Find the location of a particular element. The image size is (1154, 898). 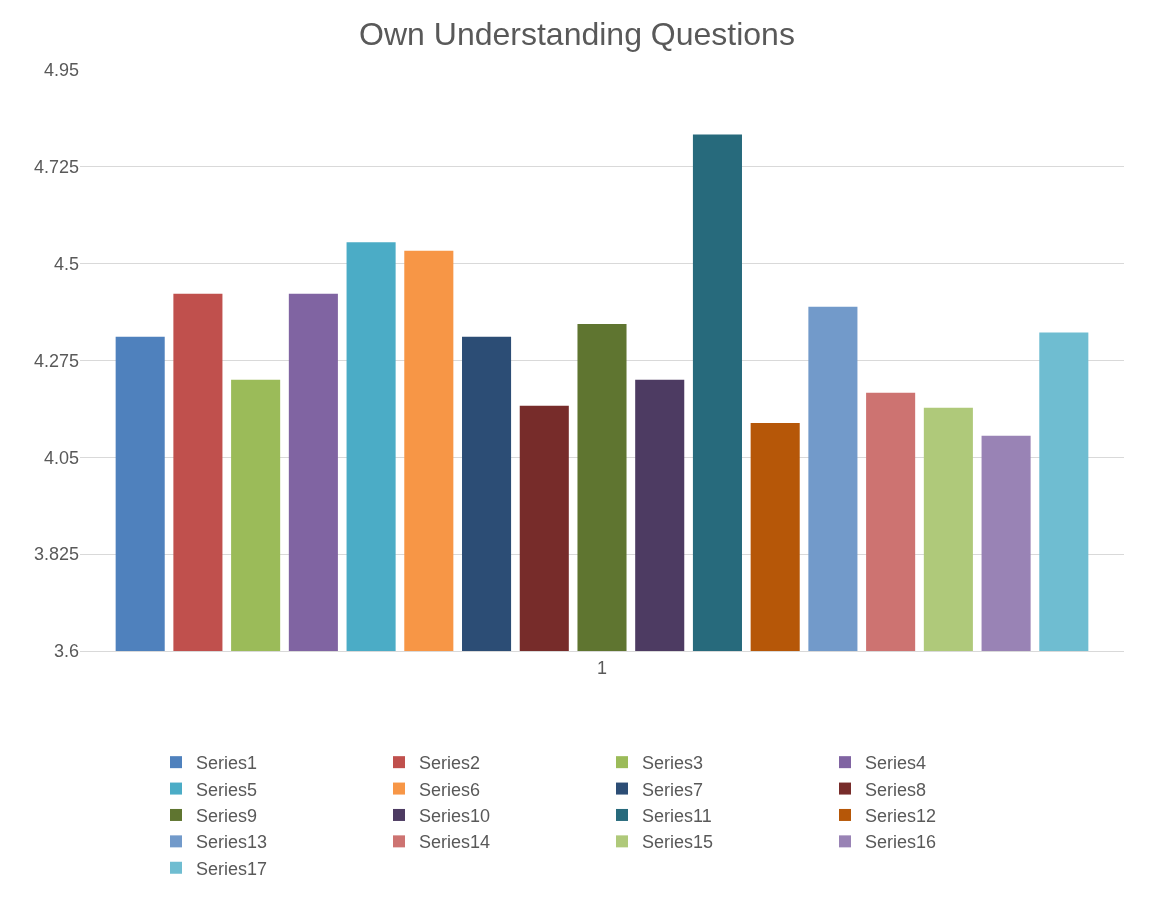

y-tick-label: 4.5 is located at coordinates (66, 263).